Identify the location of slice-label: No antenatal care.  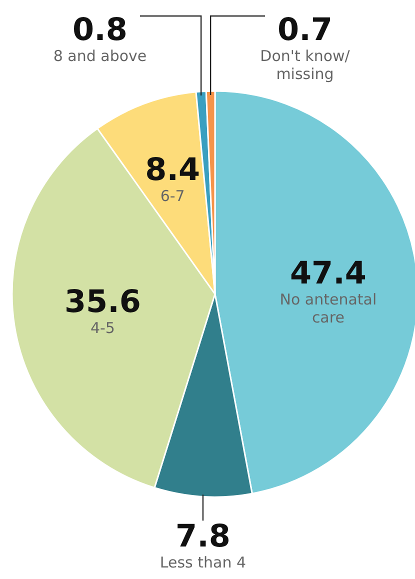
(328, 308).